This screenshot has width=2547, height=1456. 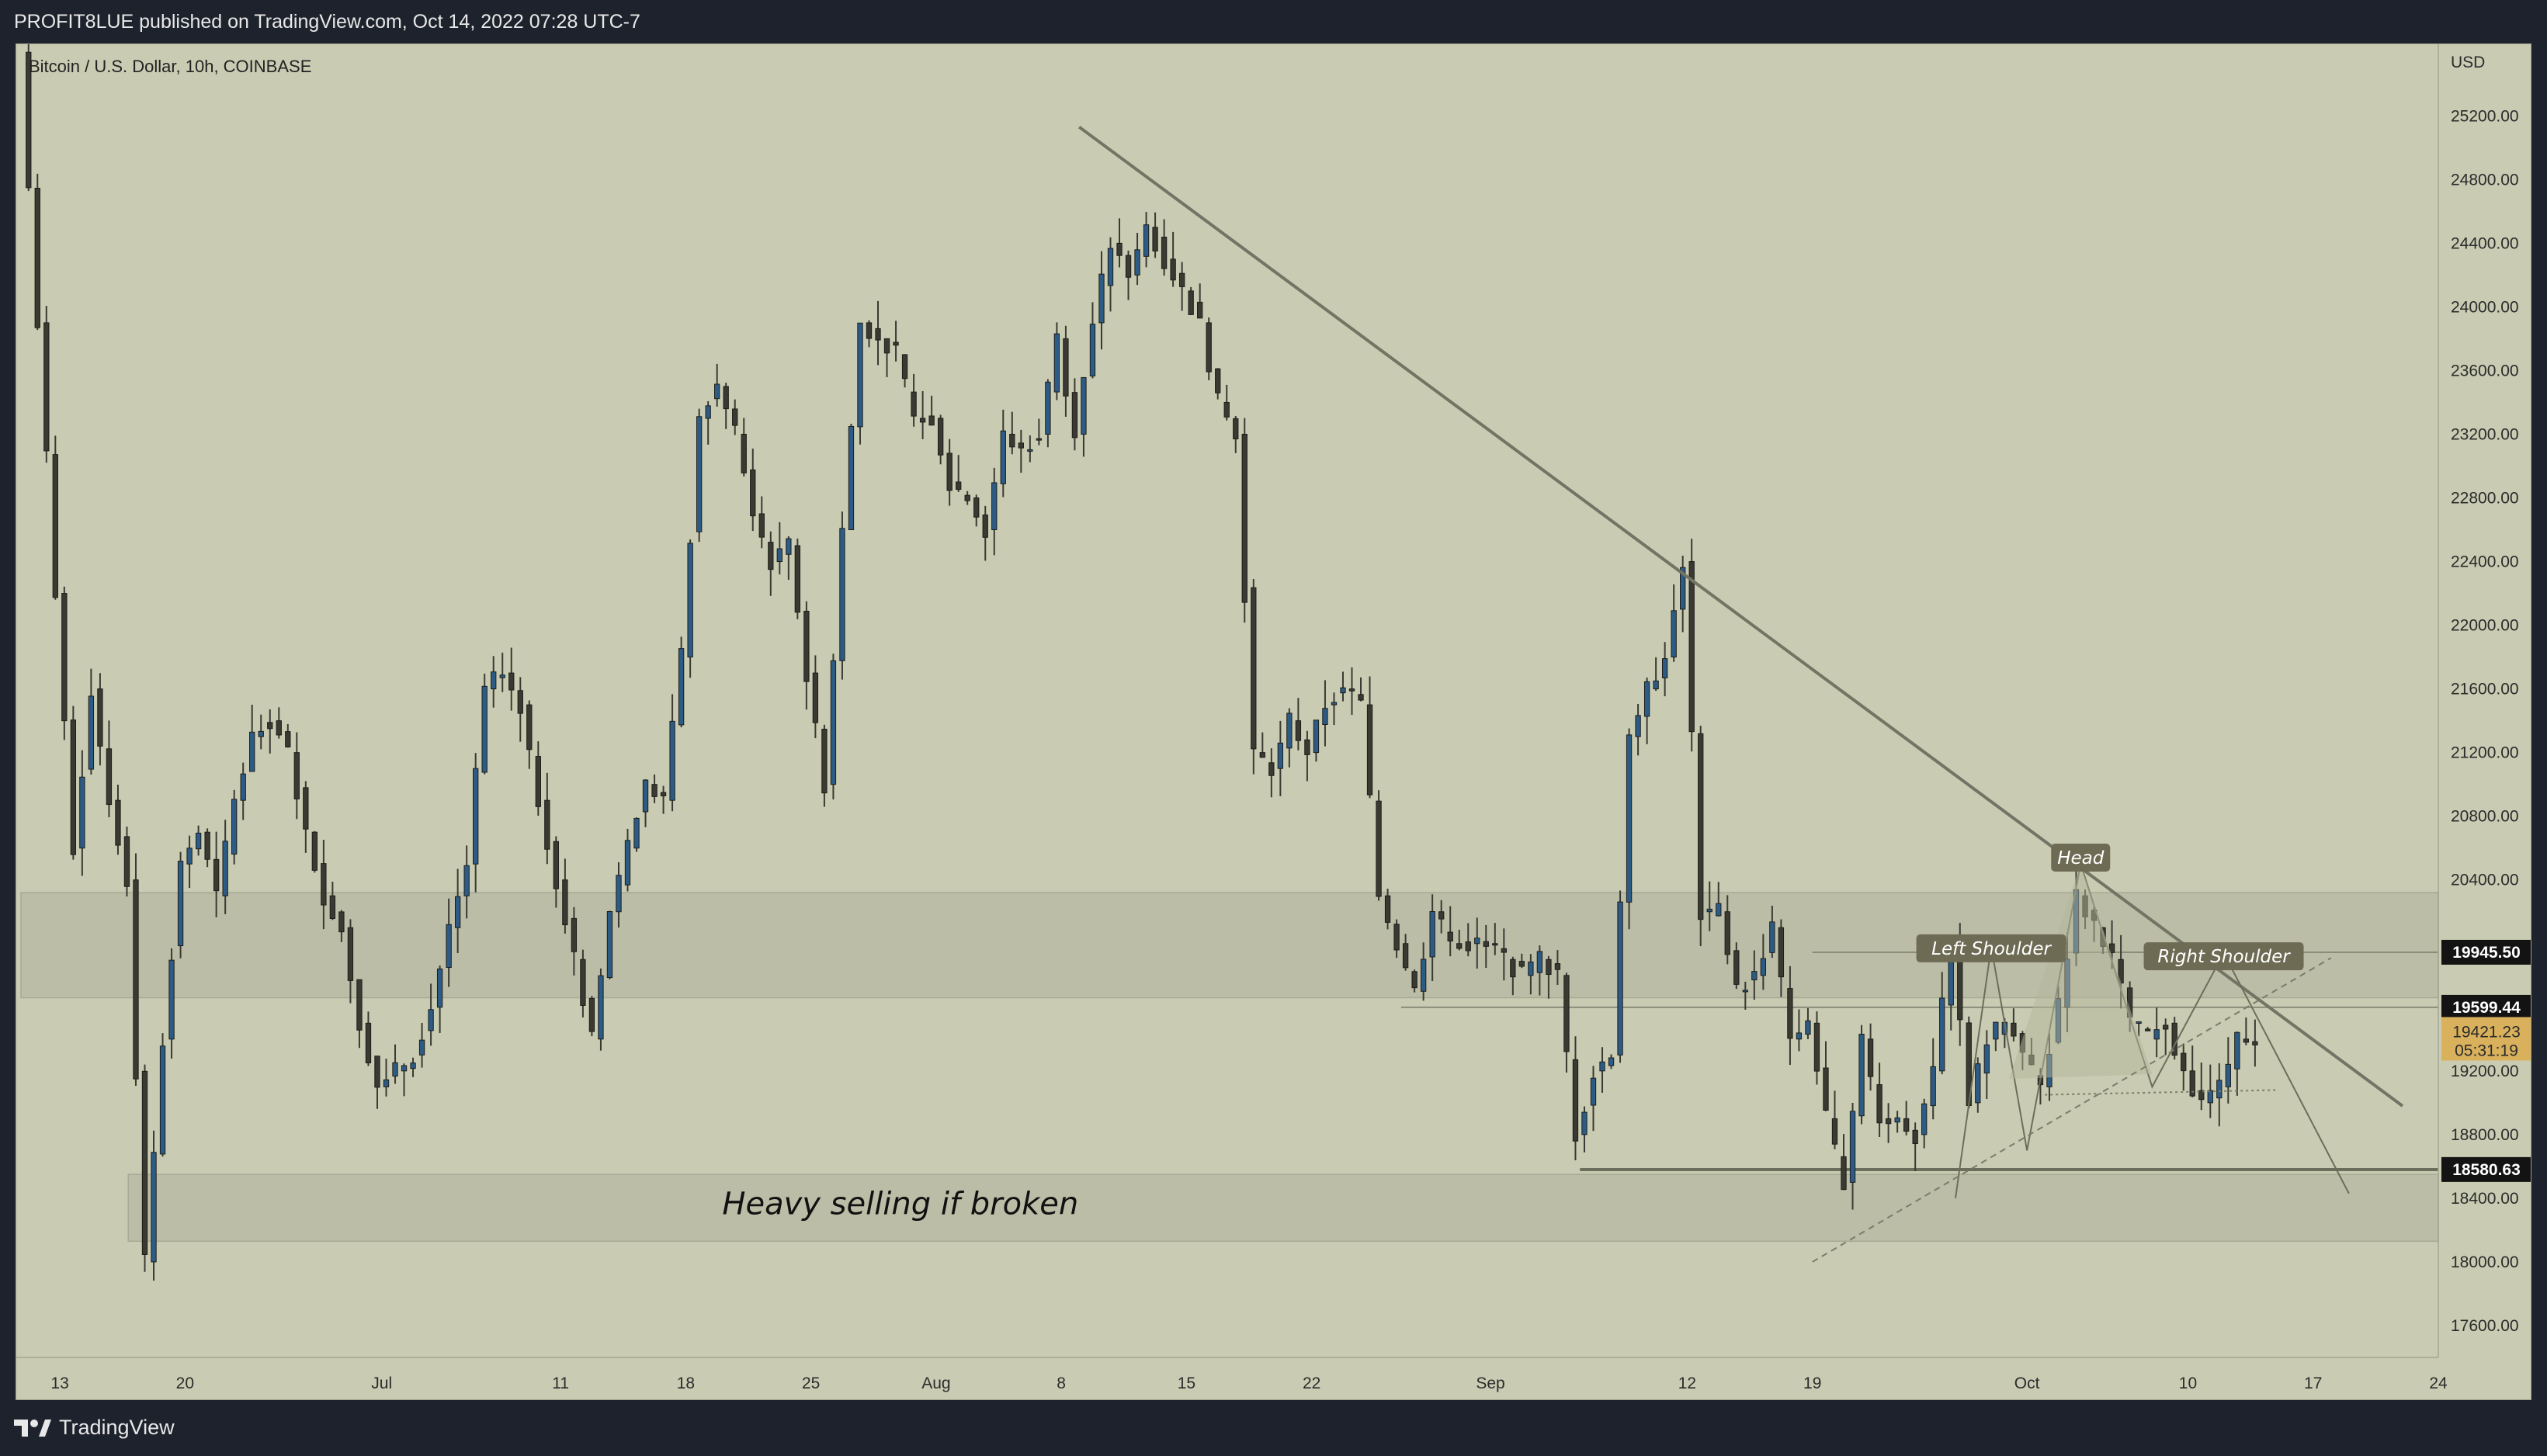 What do you see at coordinates (2485, 817) in the screenshot?
I see `y-tick-label: 20800.00` at bounding box center [2485, 817].